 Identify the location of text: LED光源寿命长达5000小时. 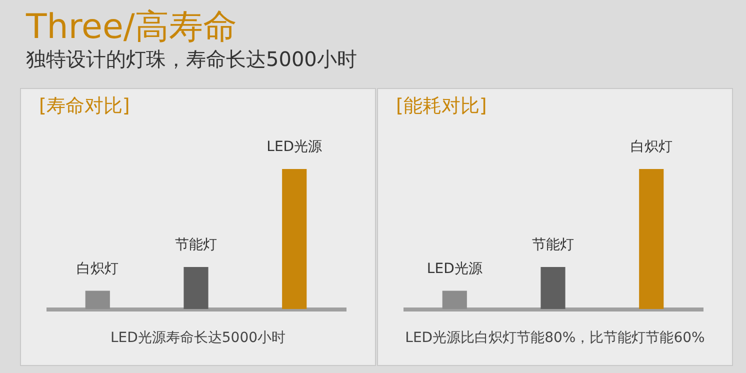
(198, 338).